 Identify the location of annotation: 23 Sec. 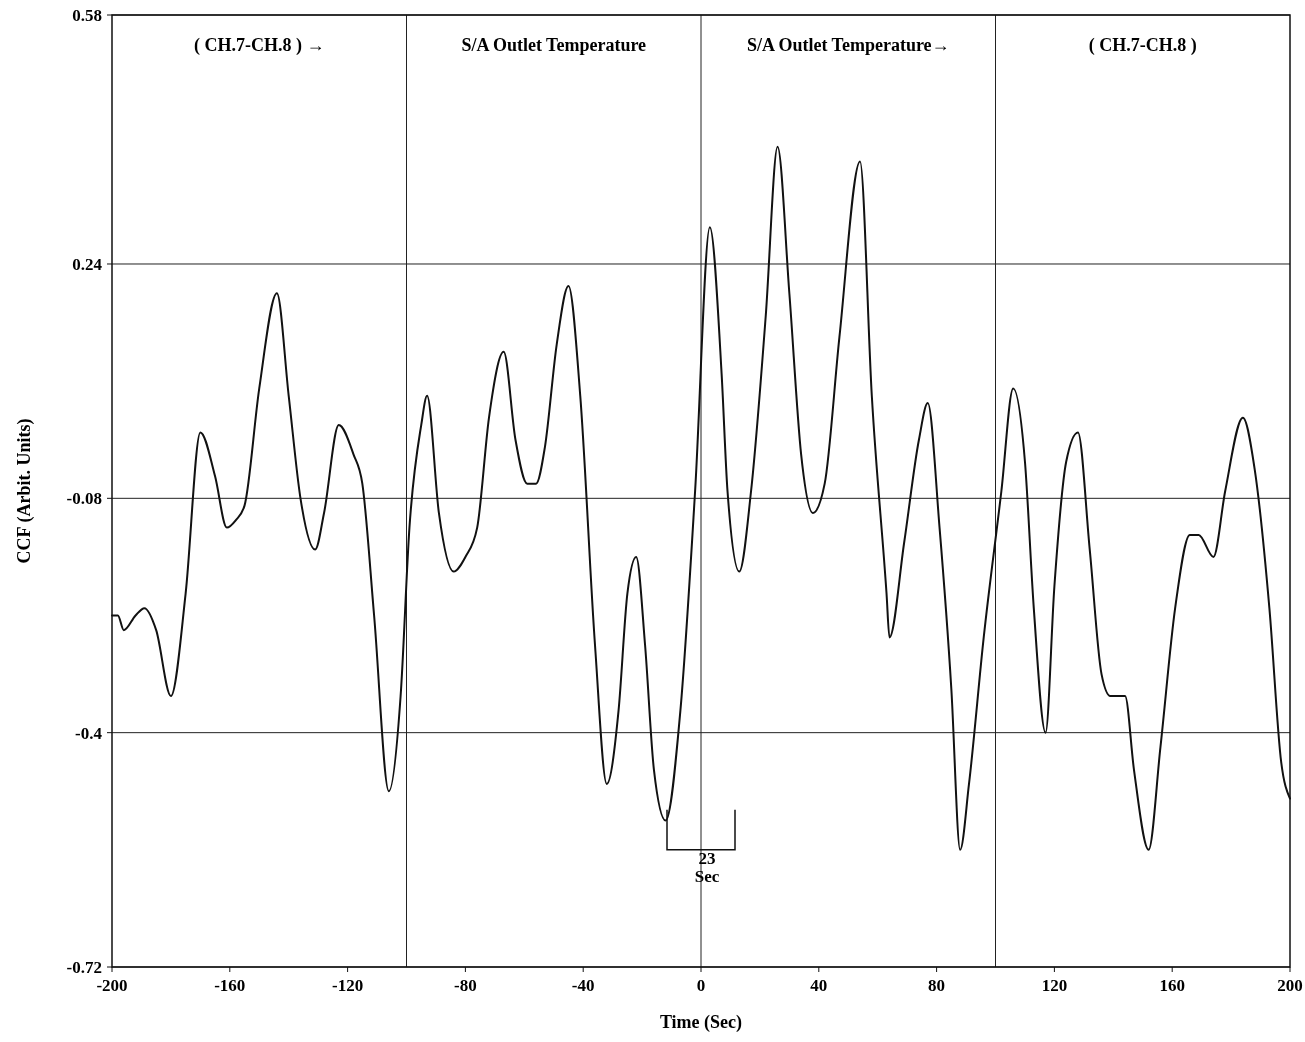
(707, 867).